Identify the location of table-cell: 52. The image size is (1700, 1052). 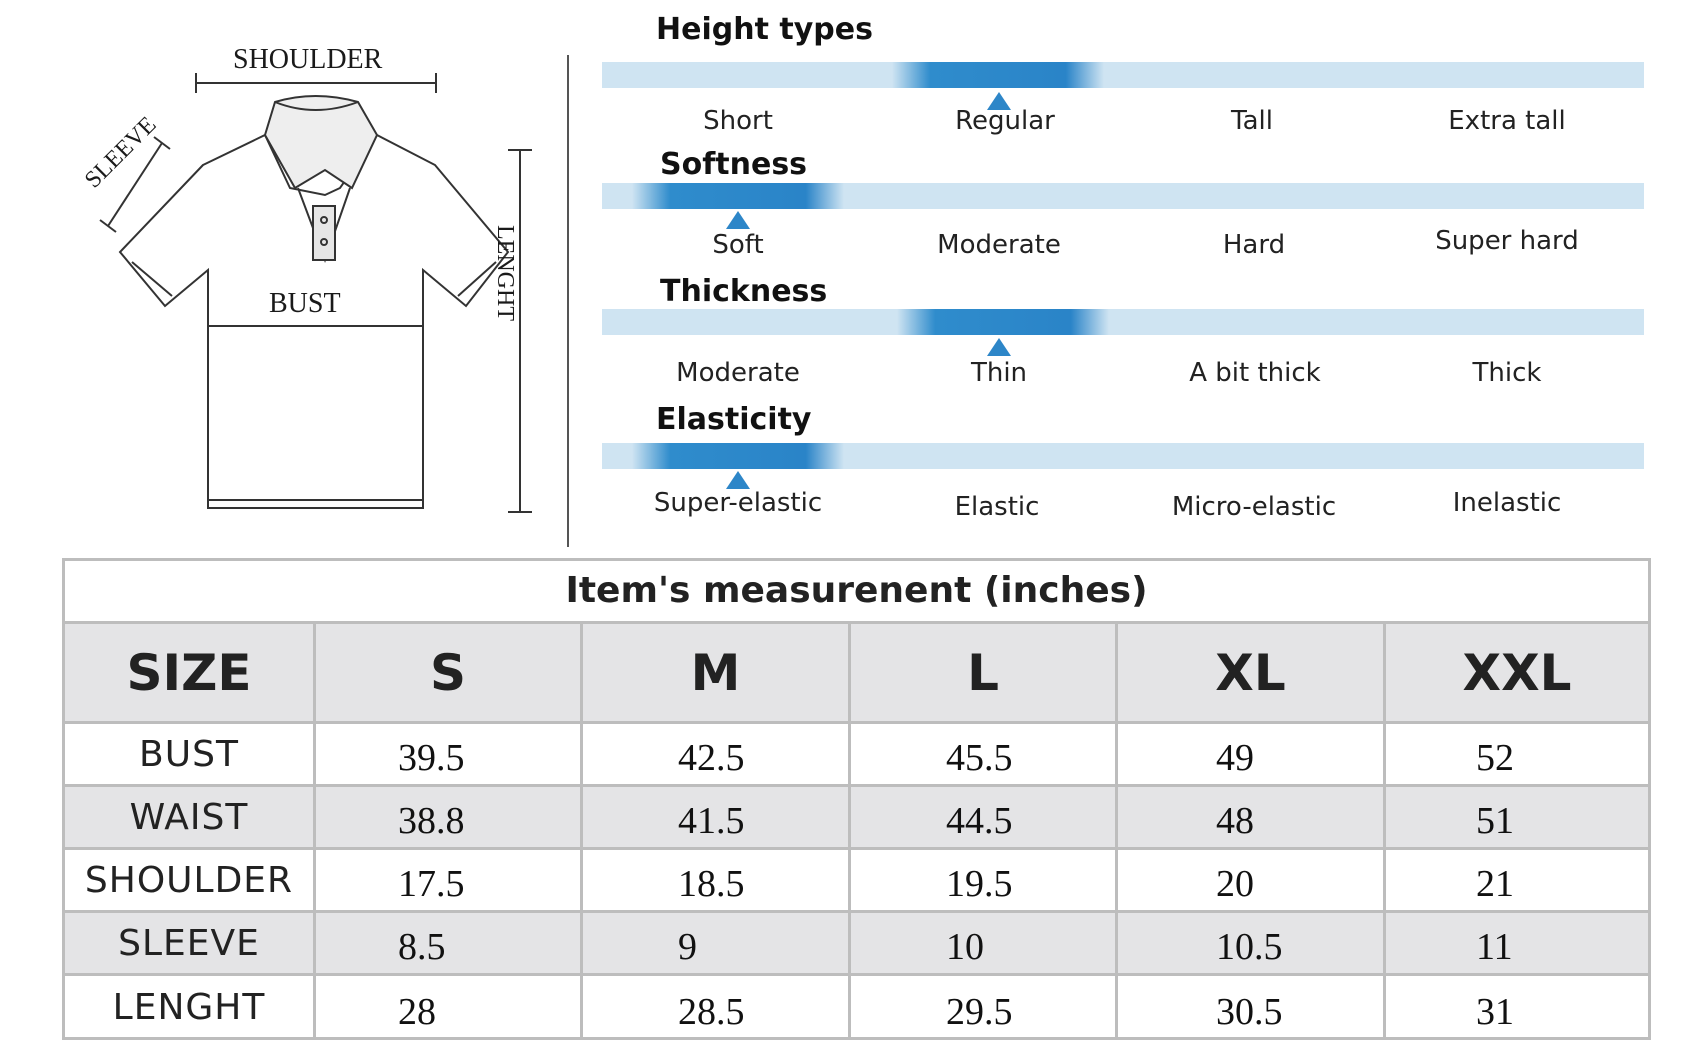
(1495, 758).